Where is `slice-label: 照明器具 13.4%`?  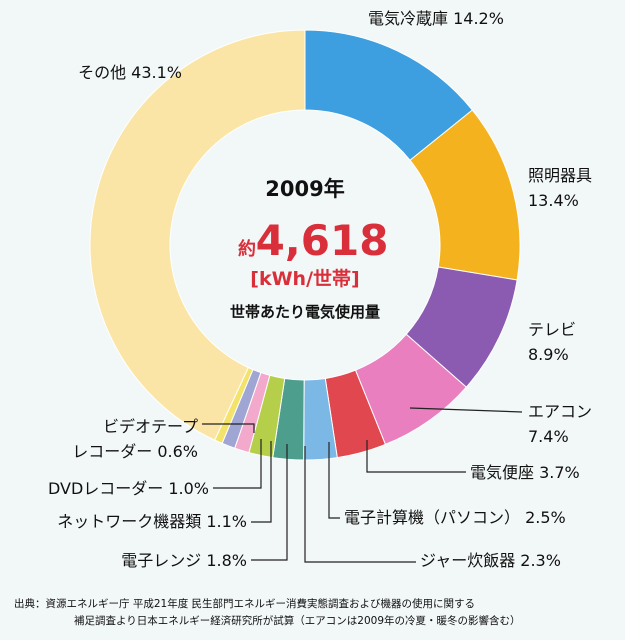
slice-label: 照明器具 13.4% is located at coordinates (560, 188).